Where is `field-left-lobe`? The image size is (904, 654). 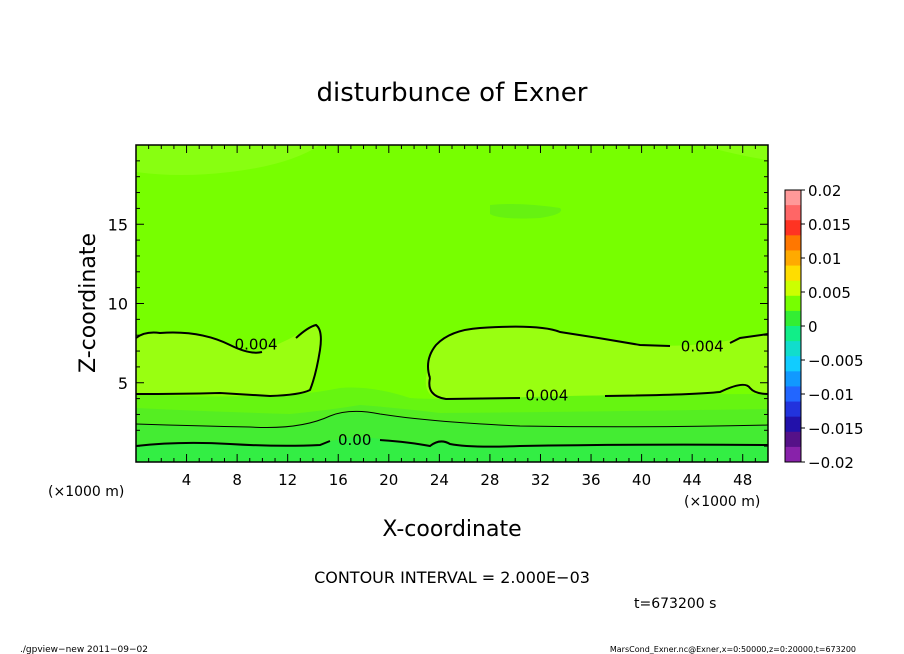 field-left-lobe is located at coordinates (228, 360).